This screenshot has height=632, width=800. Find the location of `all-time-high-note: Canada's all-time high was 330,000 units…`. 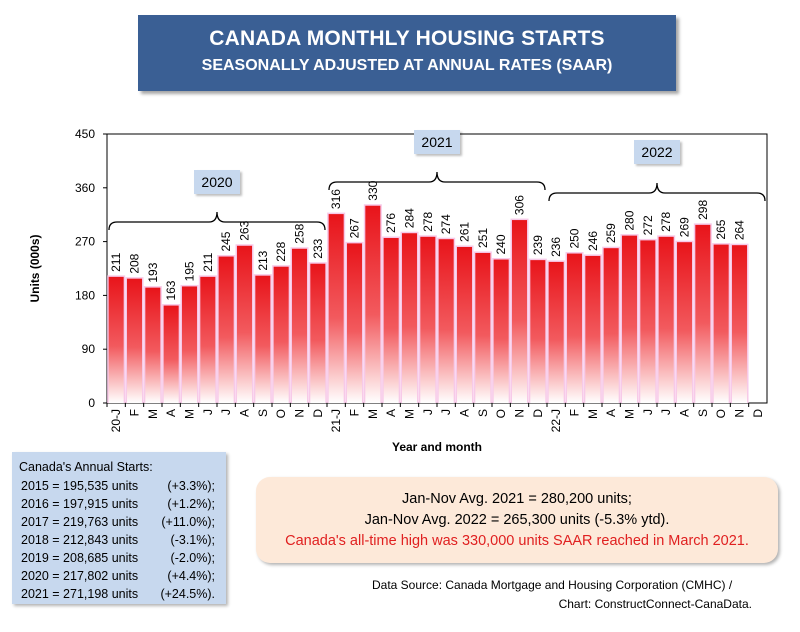

all-time-high-note: Canada's all-time high was 330,000 units… is located at coordinates (517, 541).